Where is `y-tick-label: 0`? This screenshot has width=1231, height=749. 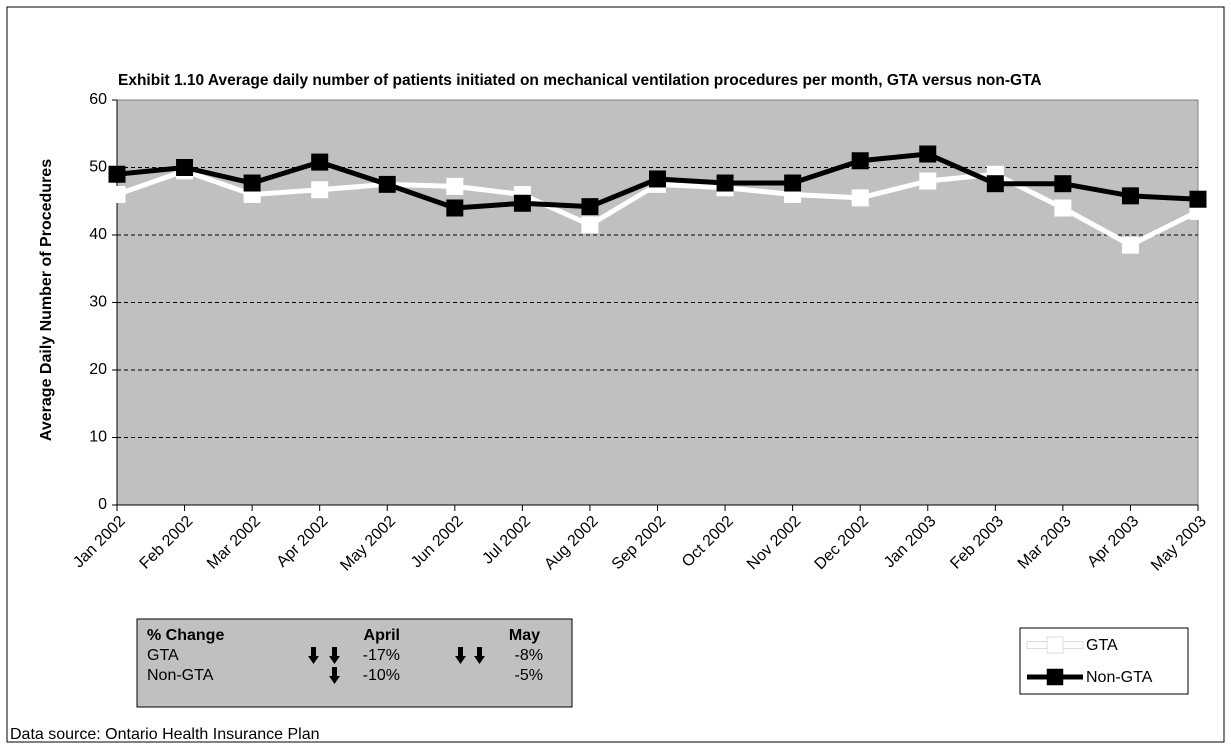
y-tick-label: 0 is located at coordinates (102, 504).